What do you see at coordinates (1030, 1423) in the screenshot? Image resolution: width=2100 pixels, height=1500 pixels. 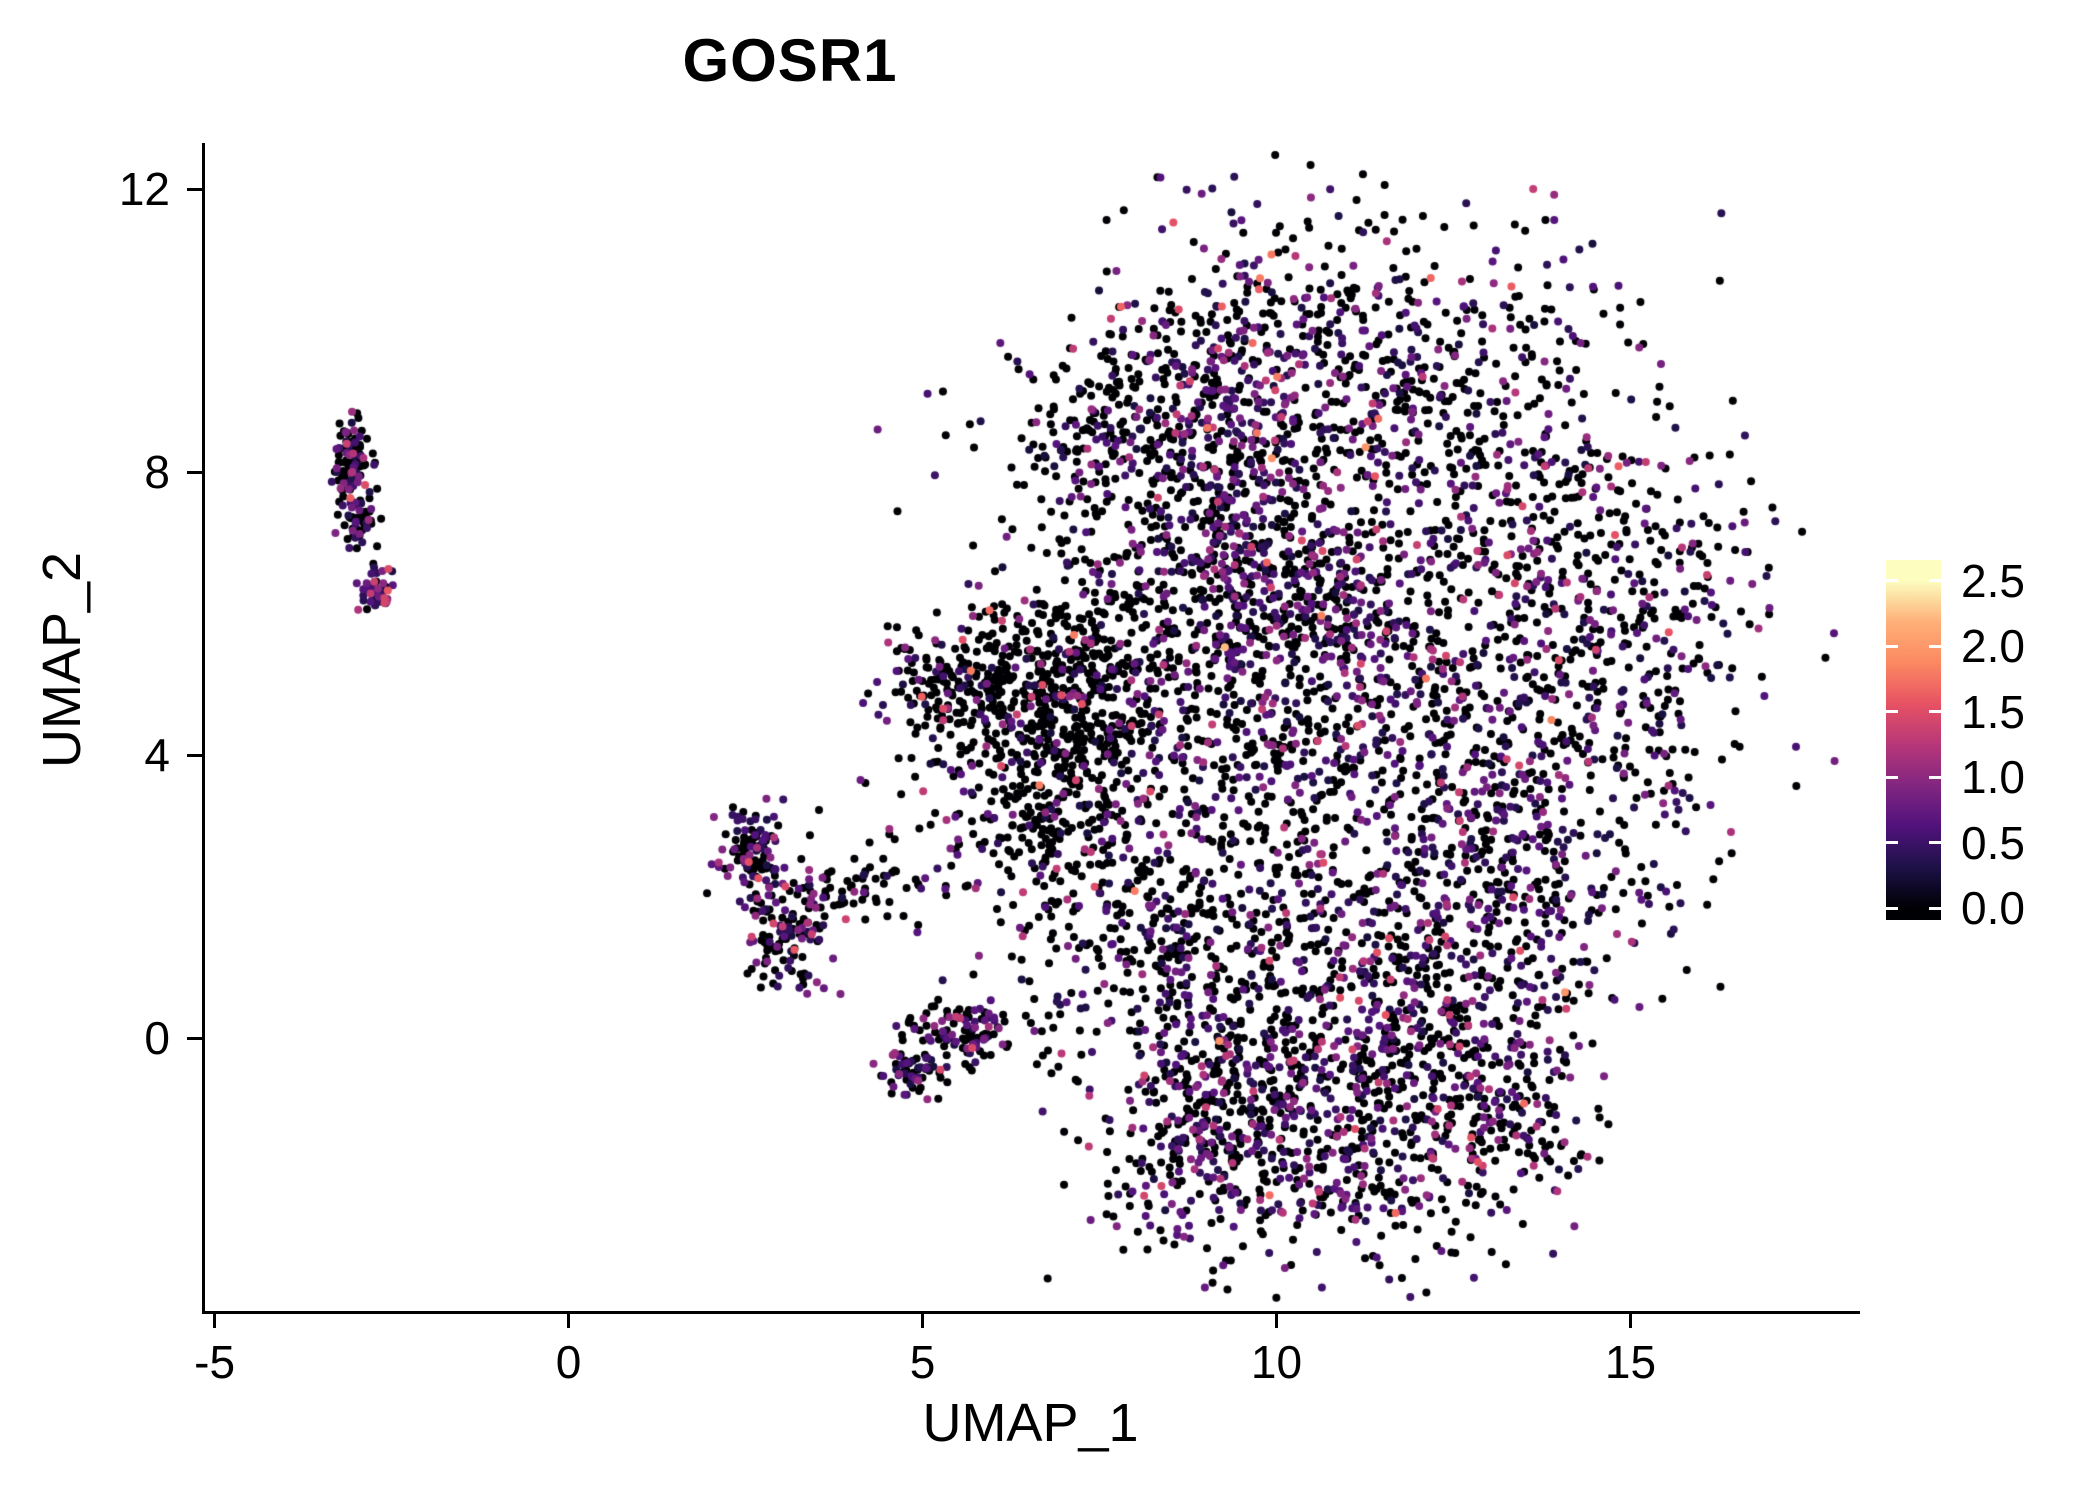 I see `x-axis-label: UMAP_1` at bounding box center [1030, 1423].